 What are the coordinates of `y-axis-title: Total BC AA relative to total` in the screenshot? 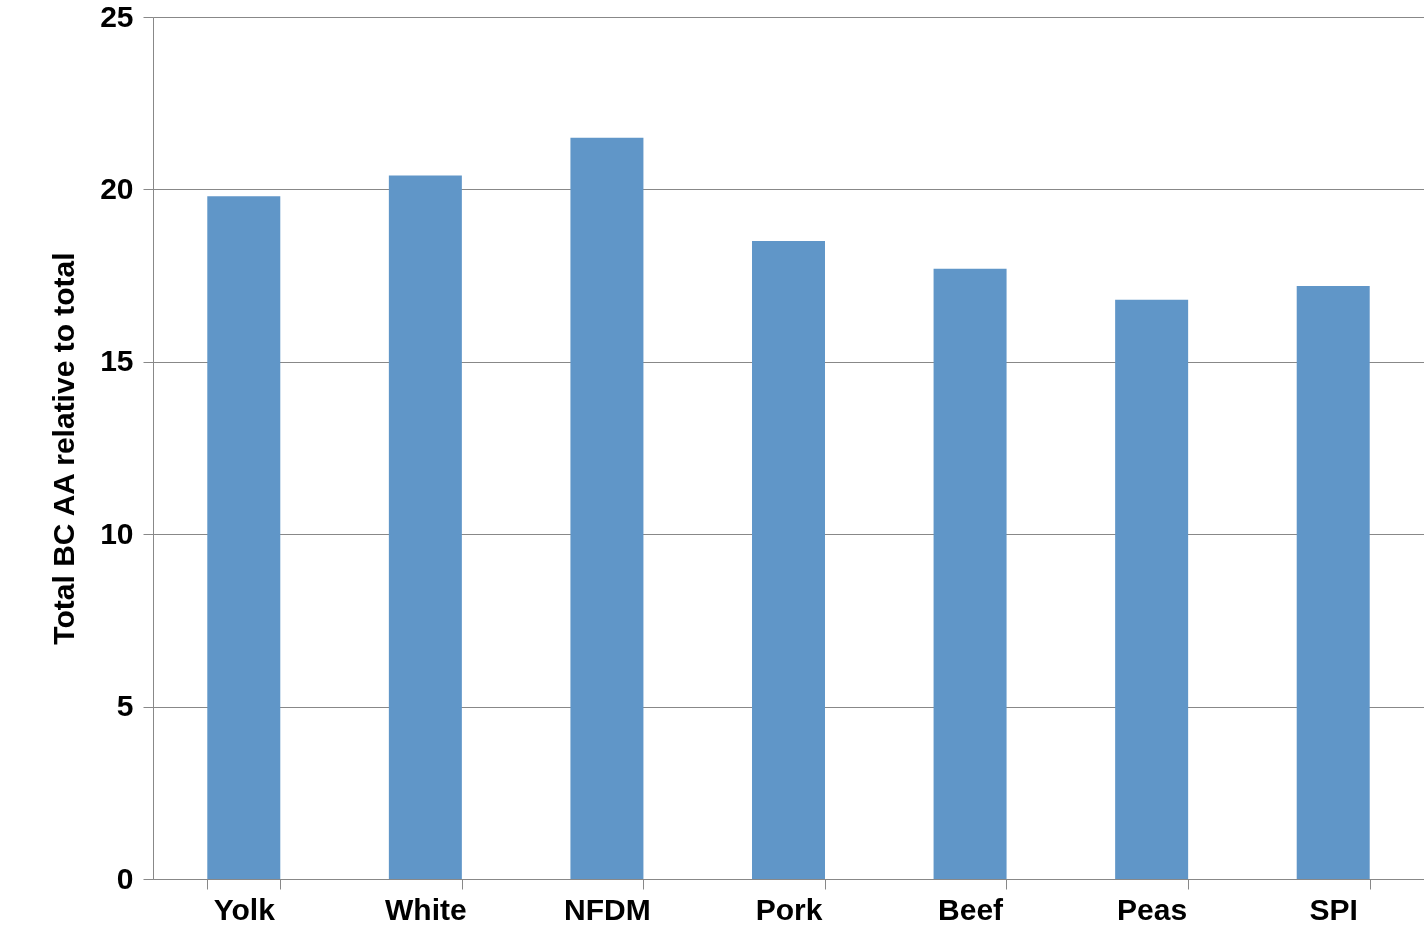 It's located at (64, 448).